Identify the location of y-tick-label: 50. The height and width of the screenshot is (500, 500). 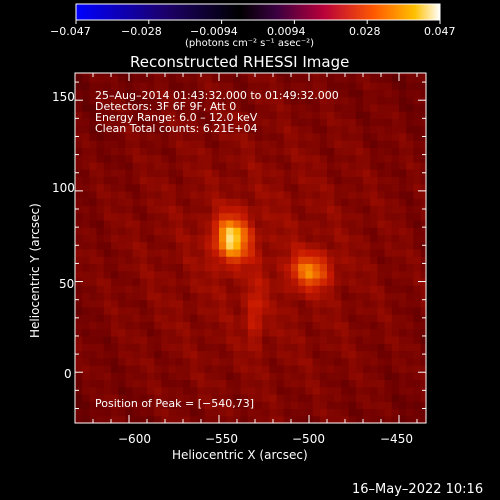
(67, 284).